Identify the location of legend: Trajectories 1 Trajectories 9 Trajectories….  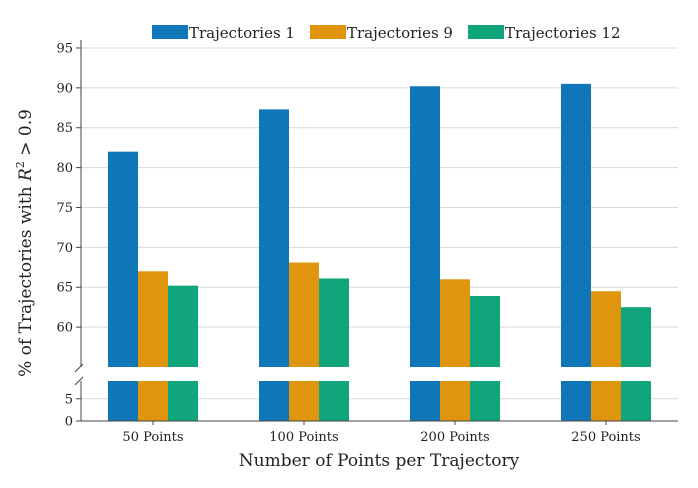
(386, 33).